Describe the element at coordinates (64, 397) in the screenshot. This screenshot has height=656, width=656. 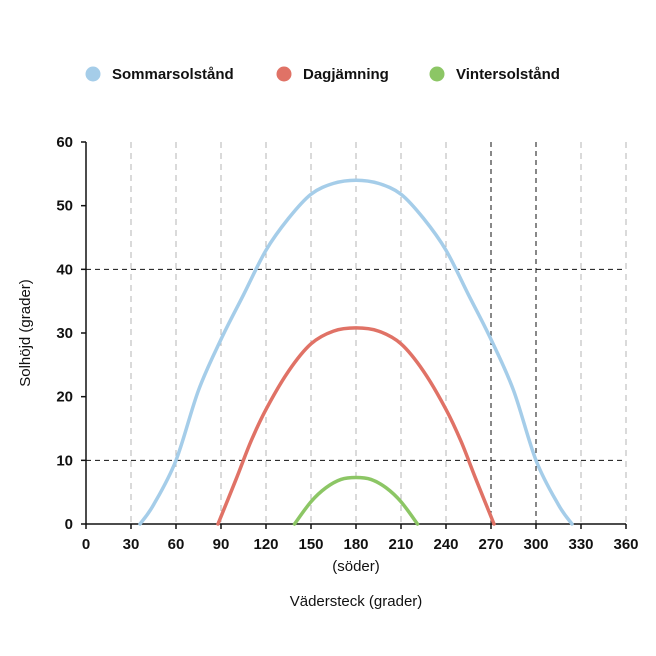
I see `y-tick-label: 20` at that location.